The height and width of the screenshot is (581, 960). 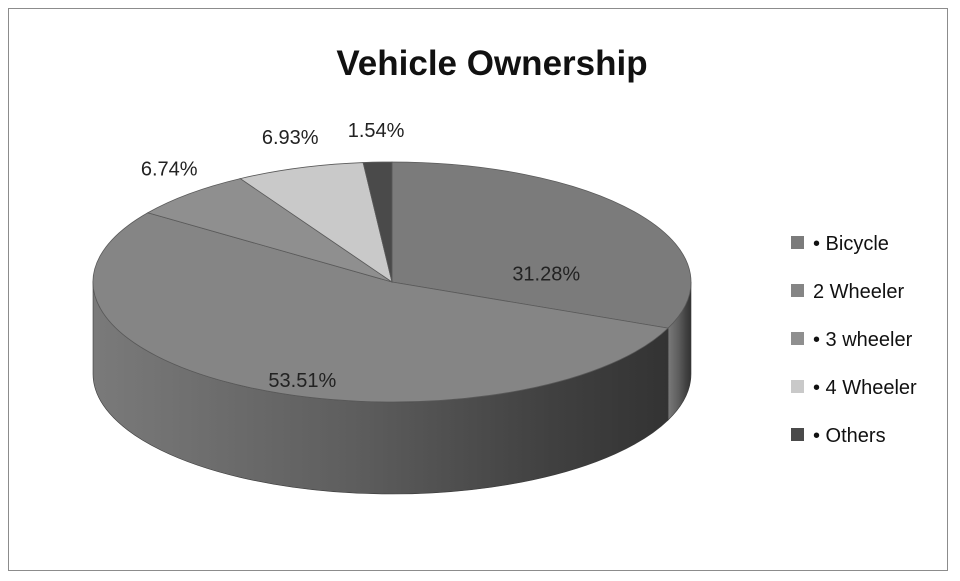 What do you see at coordinates (863, 340) in the screenshot?
I see `legend-label-2: • 3 wheeler` at bounding box center [863, 340].